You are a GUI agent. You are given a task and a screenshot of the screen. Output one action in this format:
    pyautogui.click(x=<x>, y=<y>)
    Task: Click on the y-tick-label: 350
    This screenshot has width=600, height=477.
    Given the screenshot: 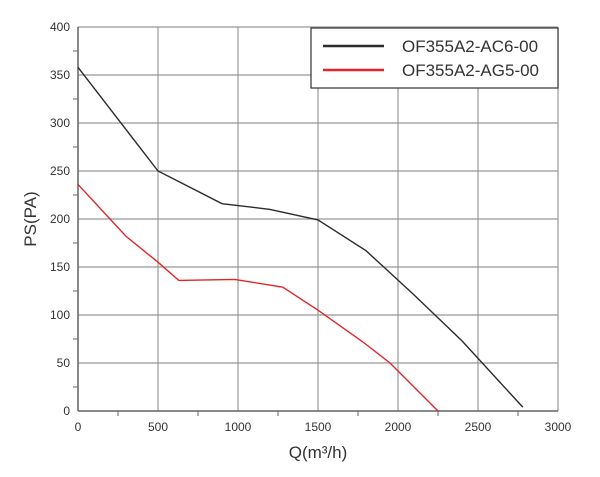 What is the action you would take?
    pyautogui.click(x=60, y=75)
    